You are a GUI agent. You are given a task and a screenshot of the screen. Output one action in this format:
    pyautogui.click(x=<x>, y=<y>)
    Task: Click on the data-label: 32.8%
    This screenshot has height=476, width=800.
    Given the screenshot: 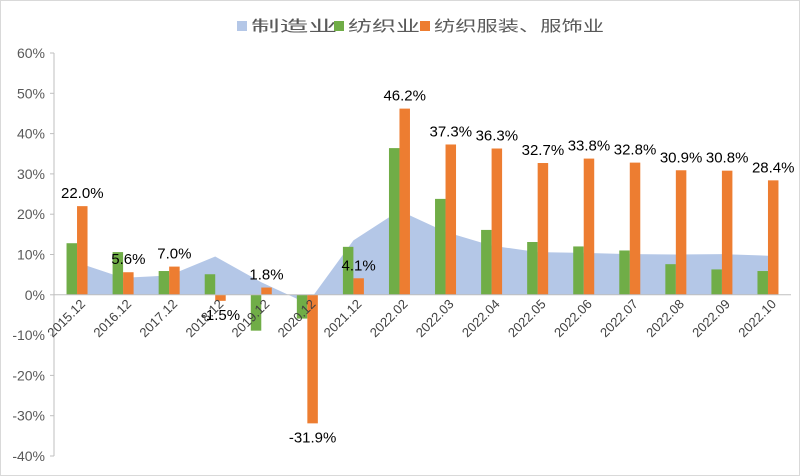 What is the action you would take?
    pyautogui.click(x=635, y=150)
    